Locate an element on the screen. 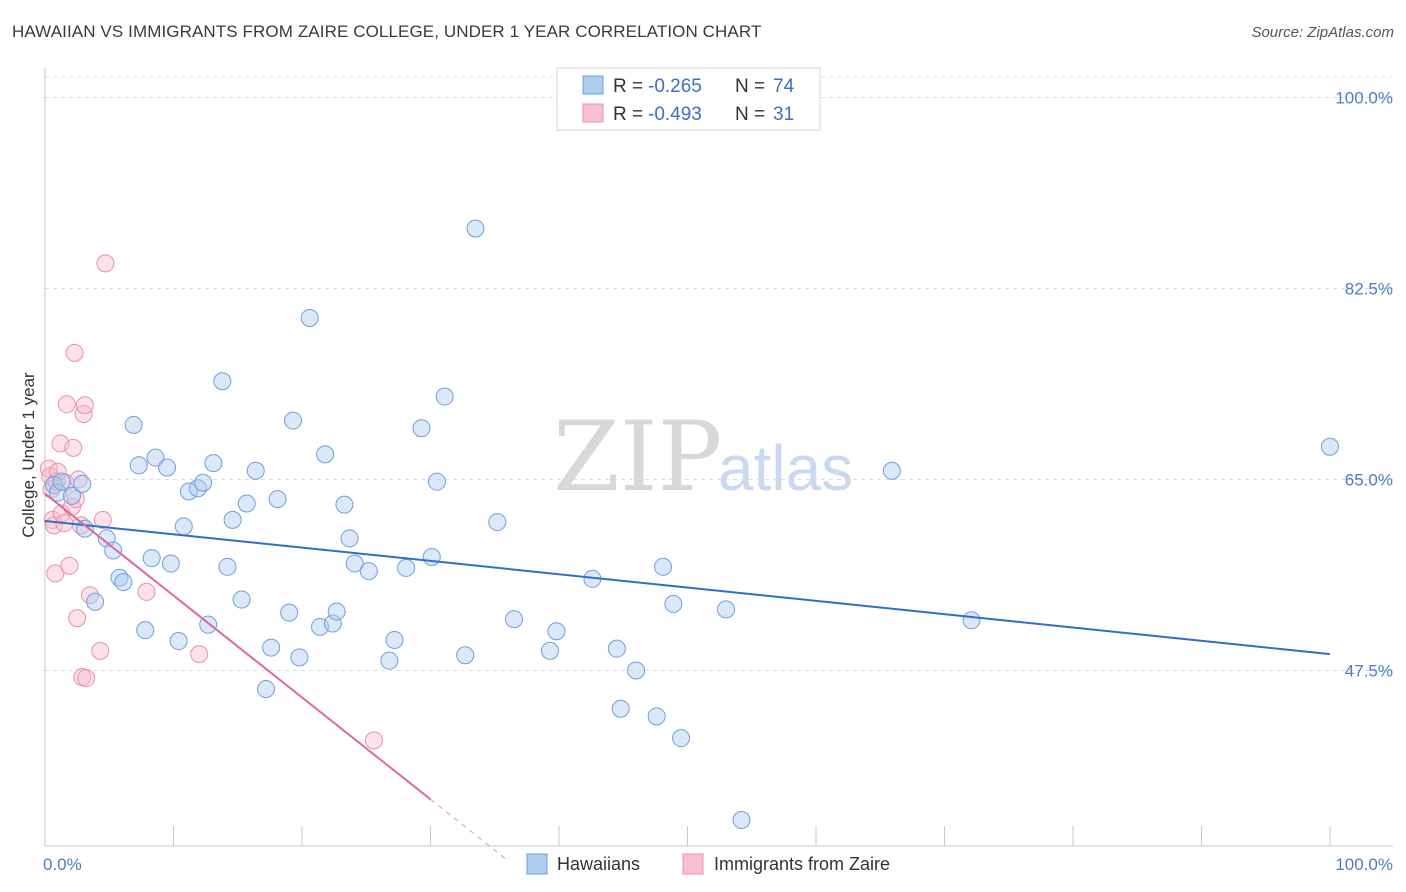 The width and height of the screenshot is (1406, 892). legend-r-value-1: -0.265 is located at coordinates (675, 86).